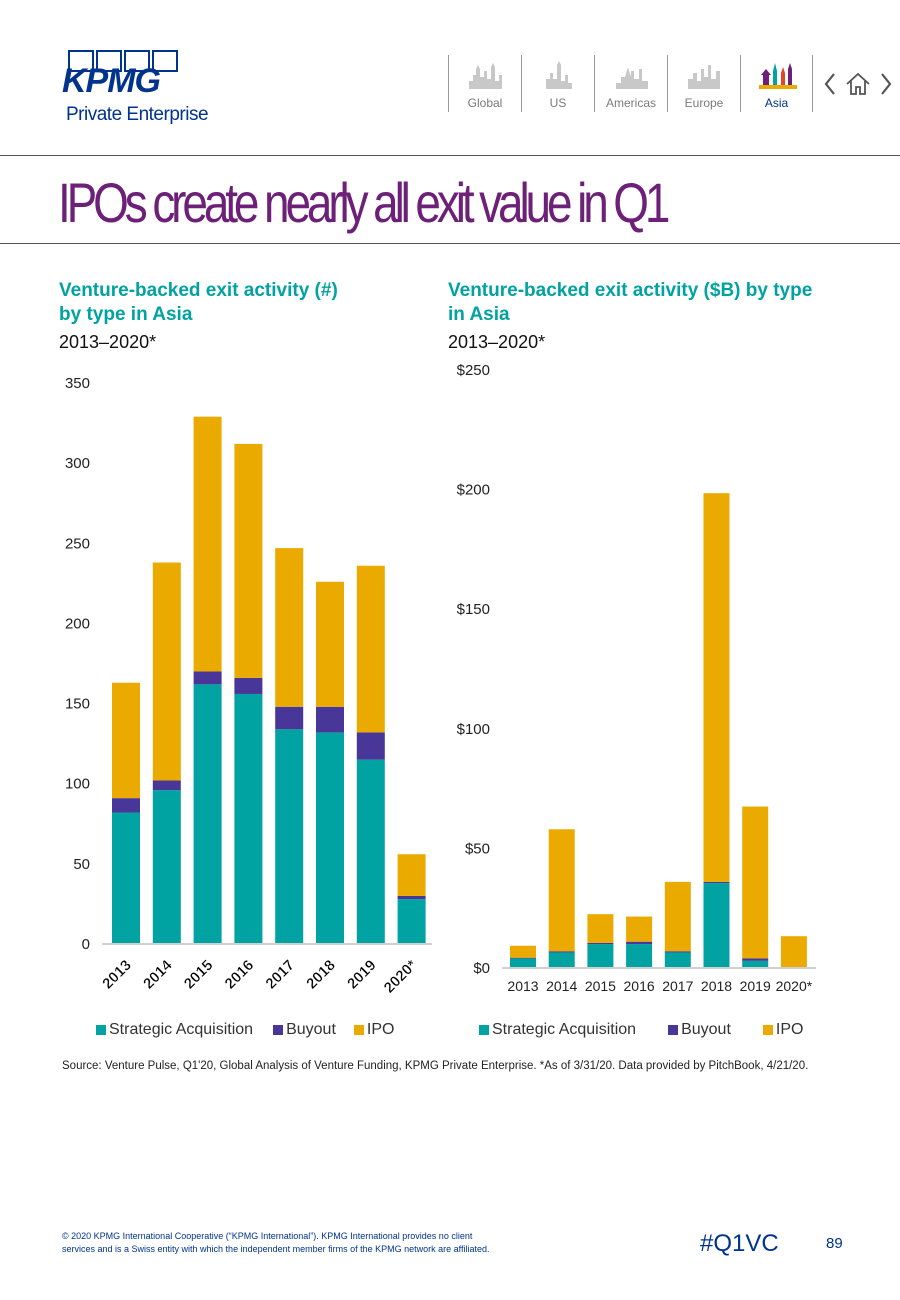 This screenshot has width=900, height=1300. I want to click on bar-ipo-2019, so click(755, 882).